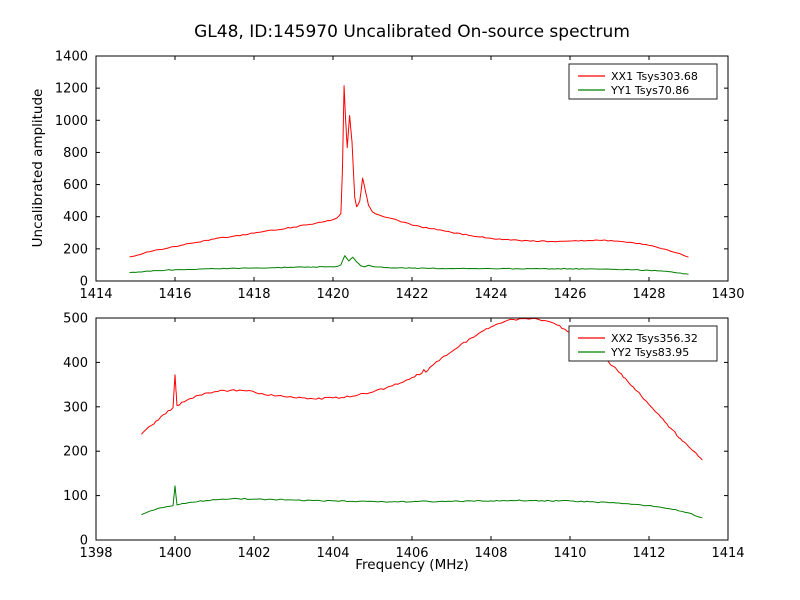  I want to click on x-axis-label: Frequency (MHz), so click(412, 565).